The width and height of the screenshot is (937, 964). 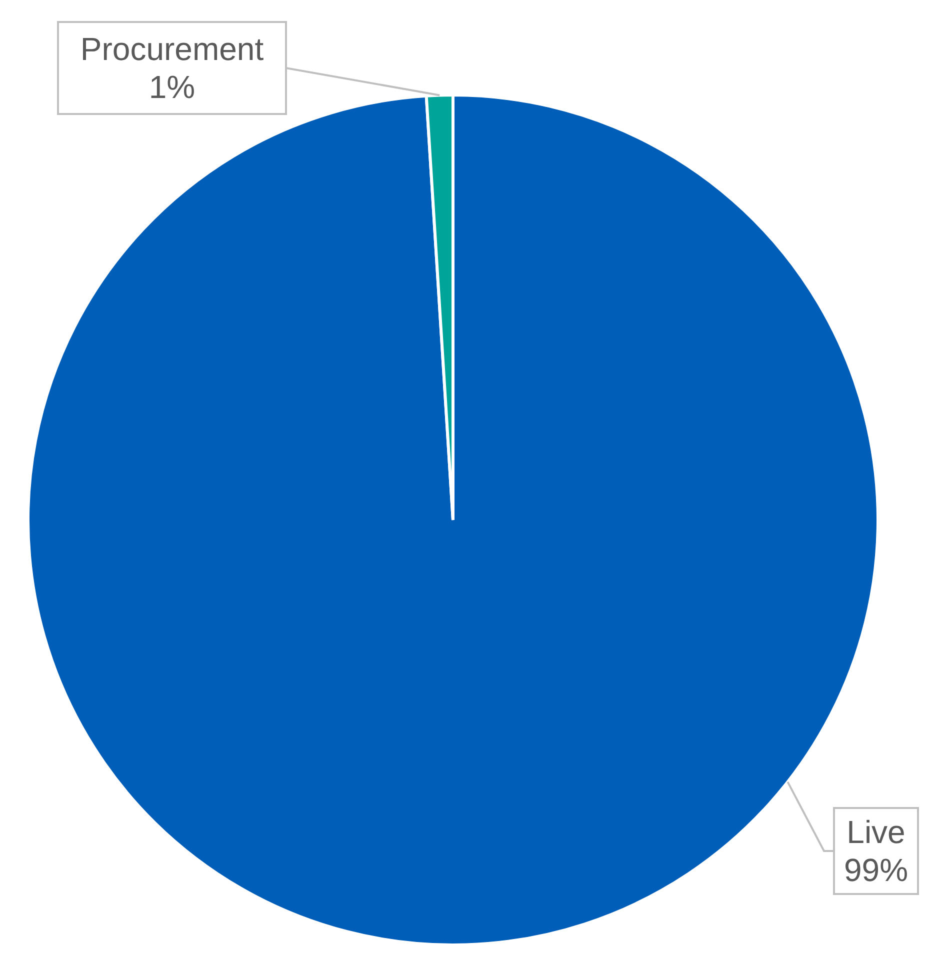 I want to click on slice-label: Live, so click(x=876, y=832).